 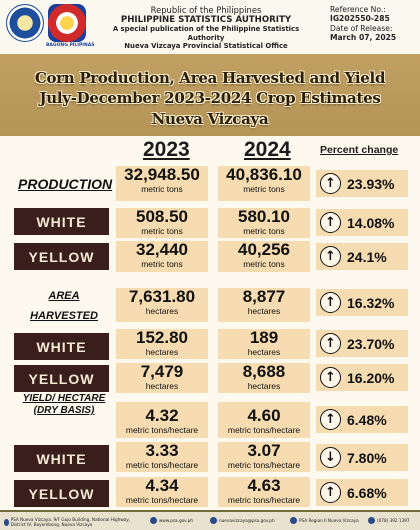 What do you see at coordinates (162, 222) in the screenshot?
I see `white-production-2023: 508.50 metric tons` at bounding box center [162, 222].